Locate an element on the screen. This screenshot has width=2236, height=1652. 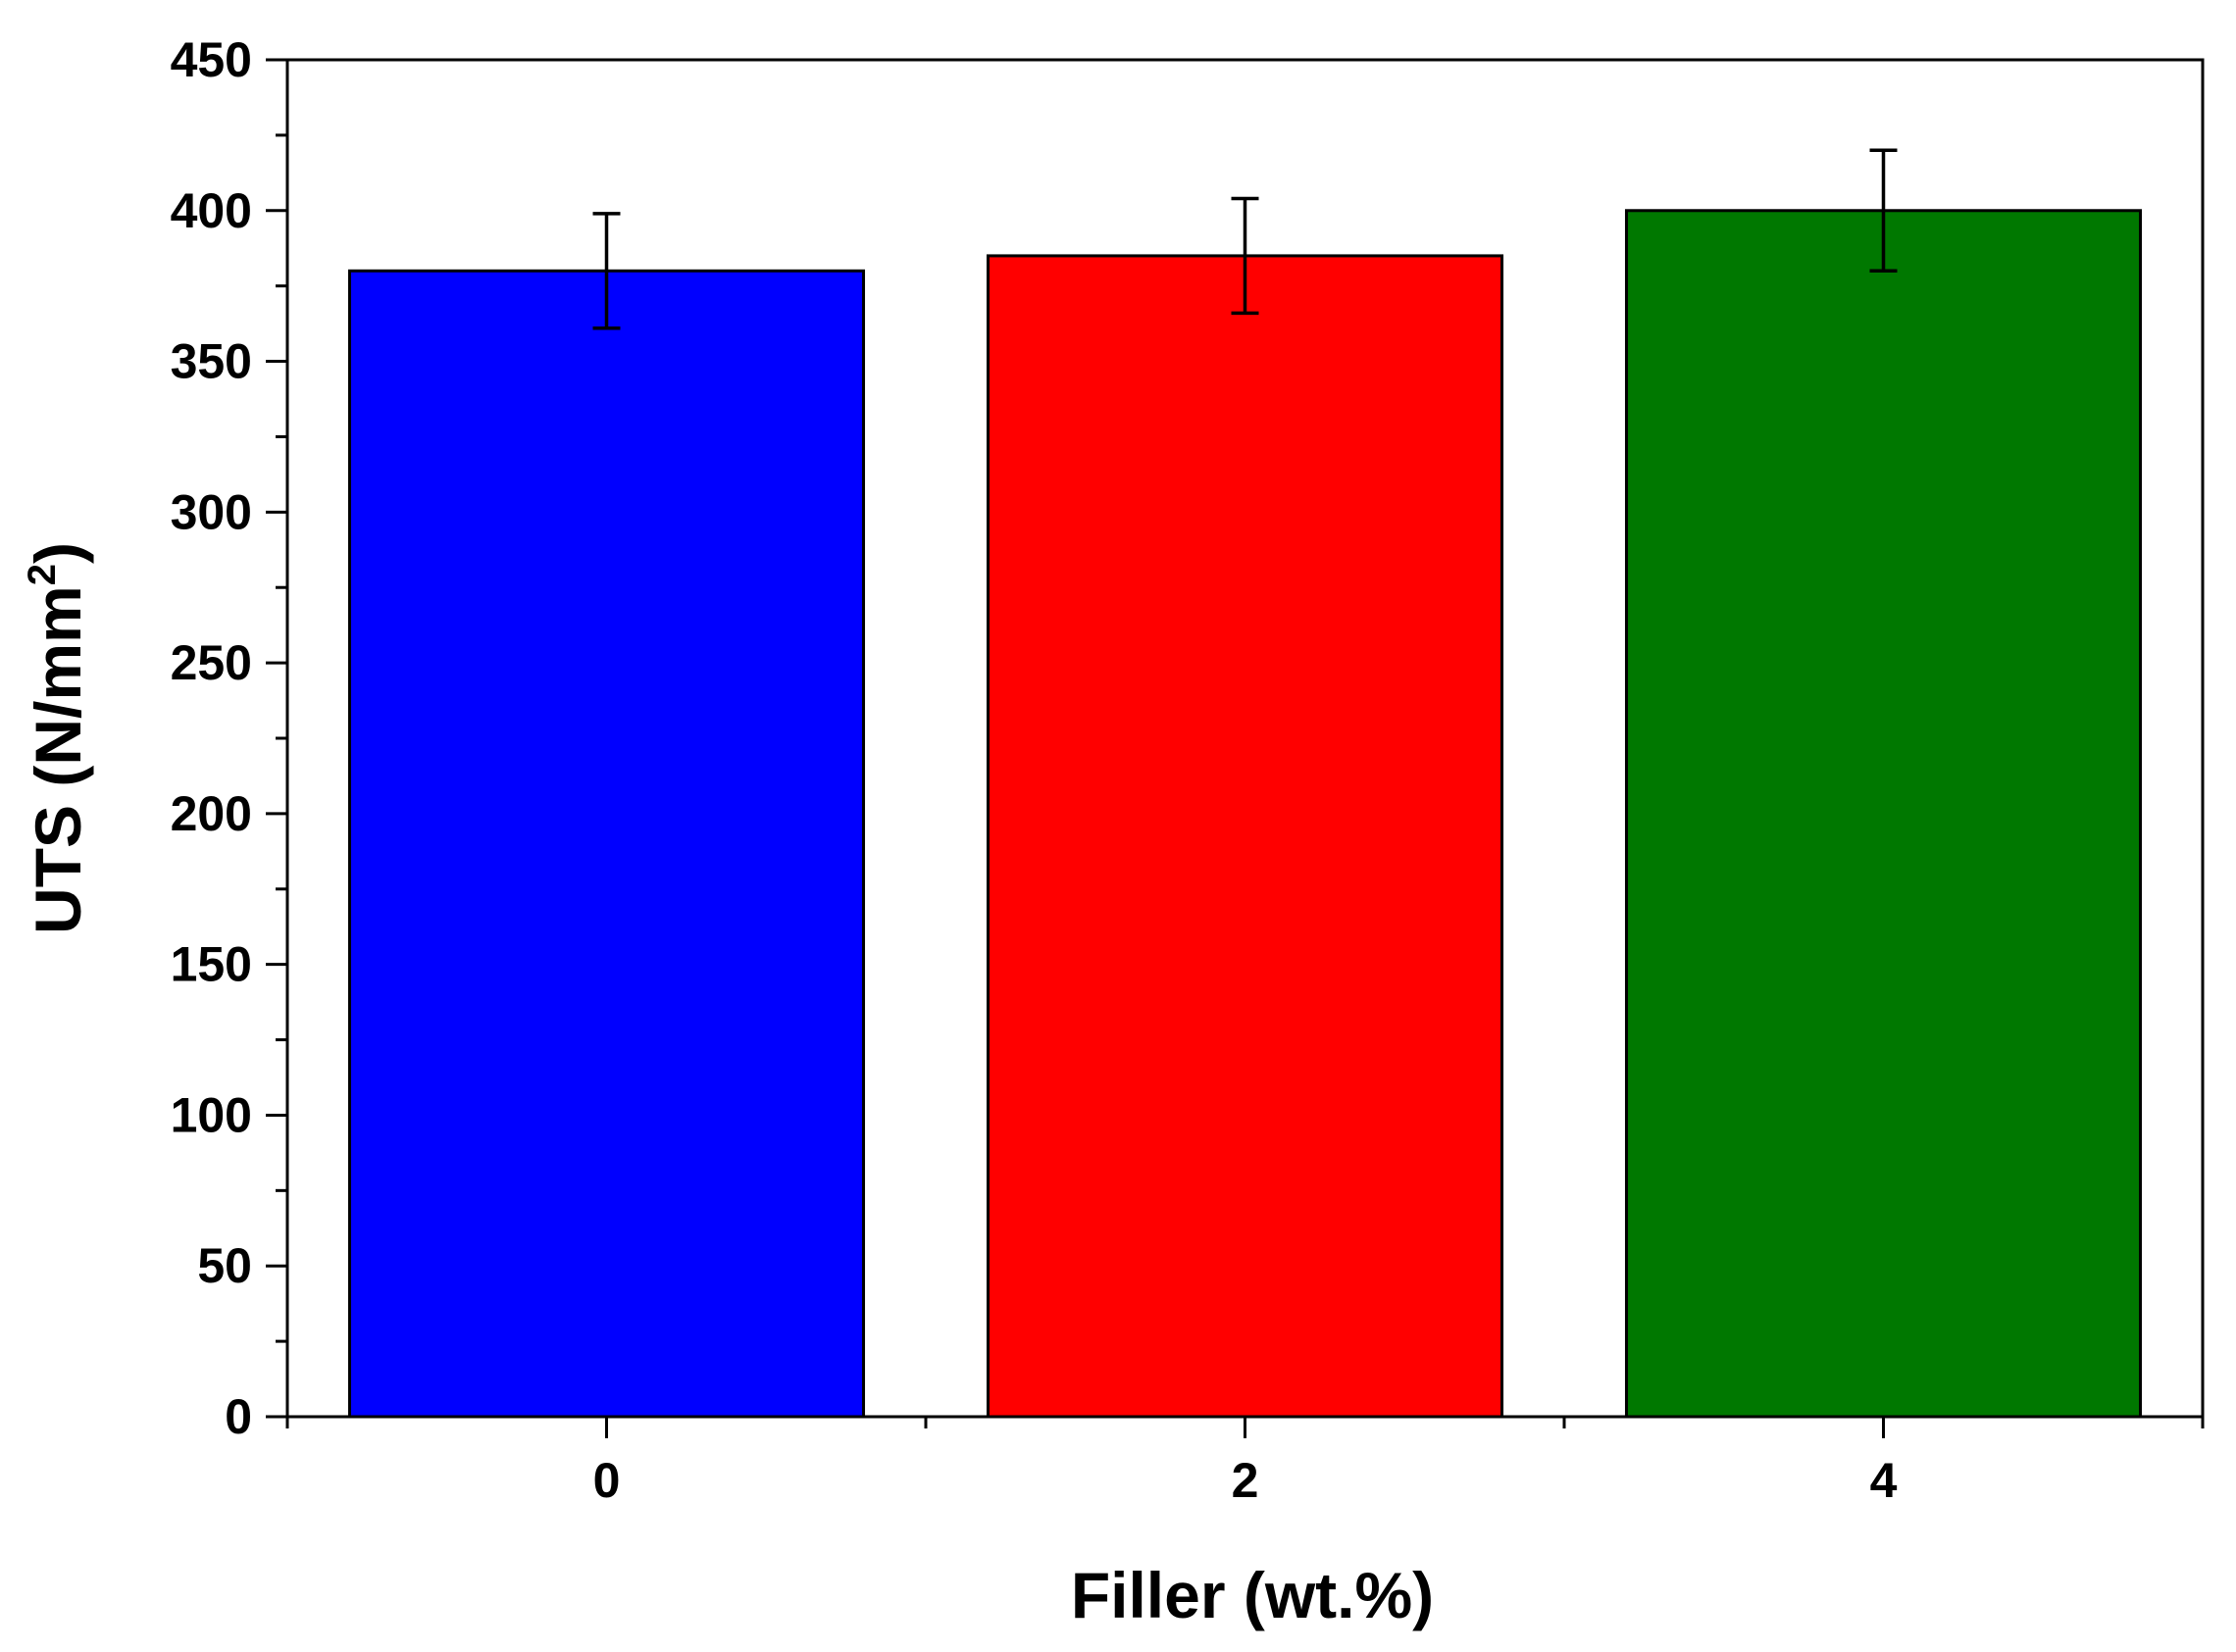
y-axis-title: UTS (N/mm2) is located at coordinates (58, 738).